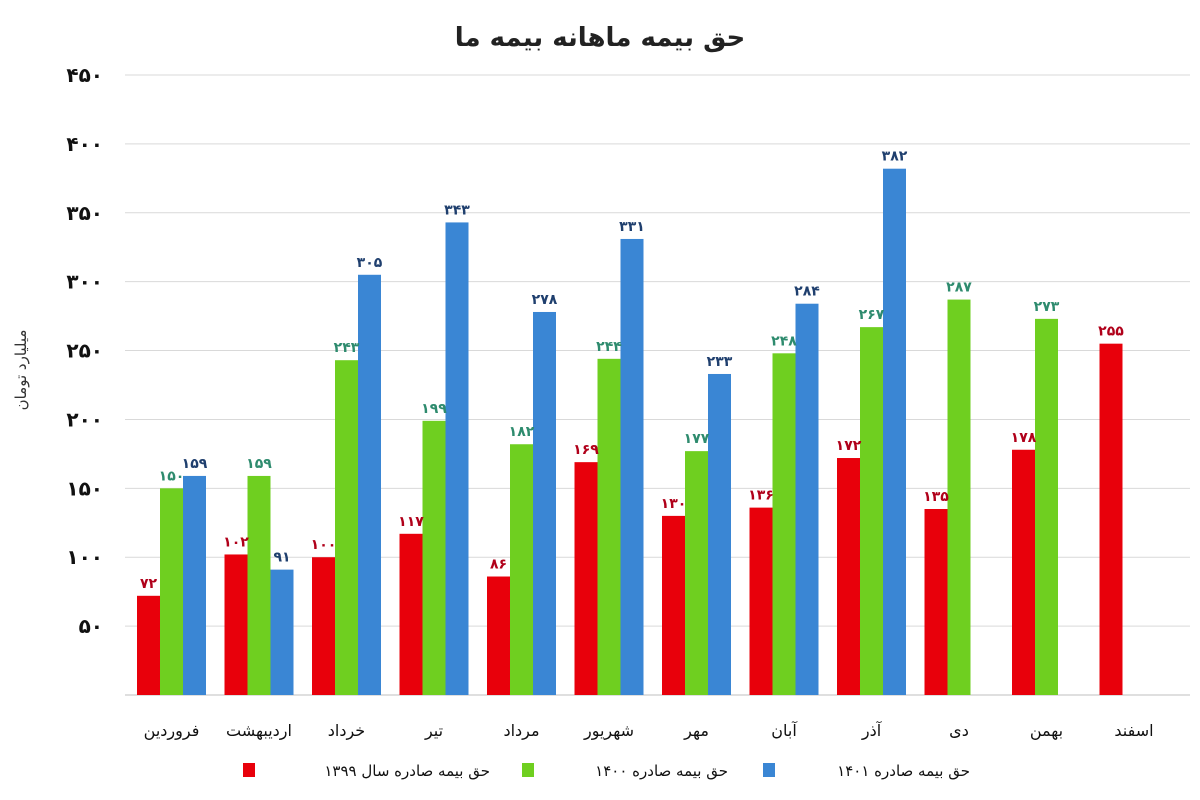 The image size is (1200, 800). What do you see at coordinates (696, 731) in the screenshot?
I see `x-tick-label: مهر` at bounding box center [696, 731].